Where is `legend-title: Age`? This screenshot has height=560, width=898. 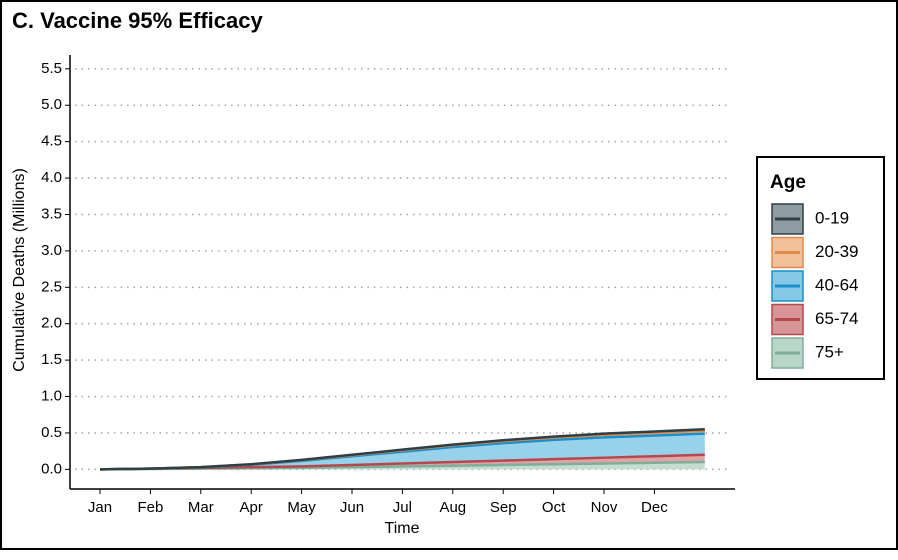
legend-title: Age is located at coordinates (788, 182).